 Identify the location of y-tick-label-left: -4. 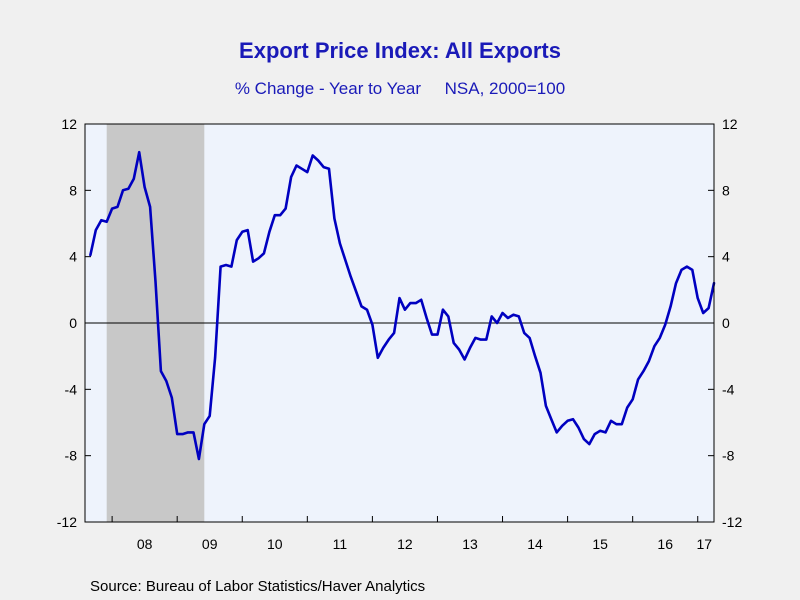
(71, 389).